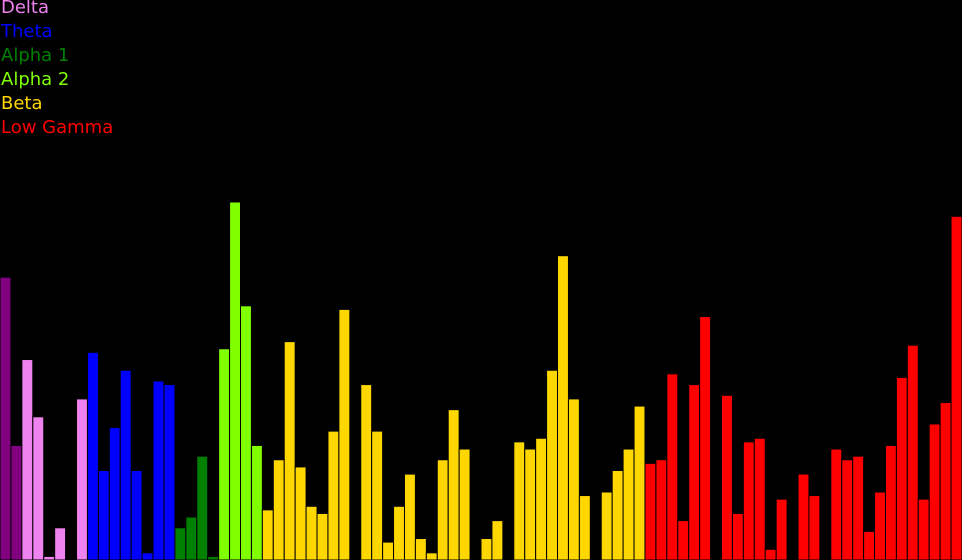 Image resolution: width=962 pixels, height=560 pixels. What do you see at coordinates (57, 127) in the screenshot?
I see `legend-item-low-gamma: Low Gamma` at bounding box center [57, 127].